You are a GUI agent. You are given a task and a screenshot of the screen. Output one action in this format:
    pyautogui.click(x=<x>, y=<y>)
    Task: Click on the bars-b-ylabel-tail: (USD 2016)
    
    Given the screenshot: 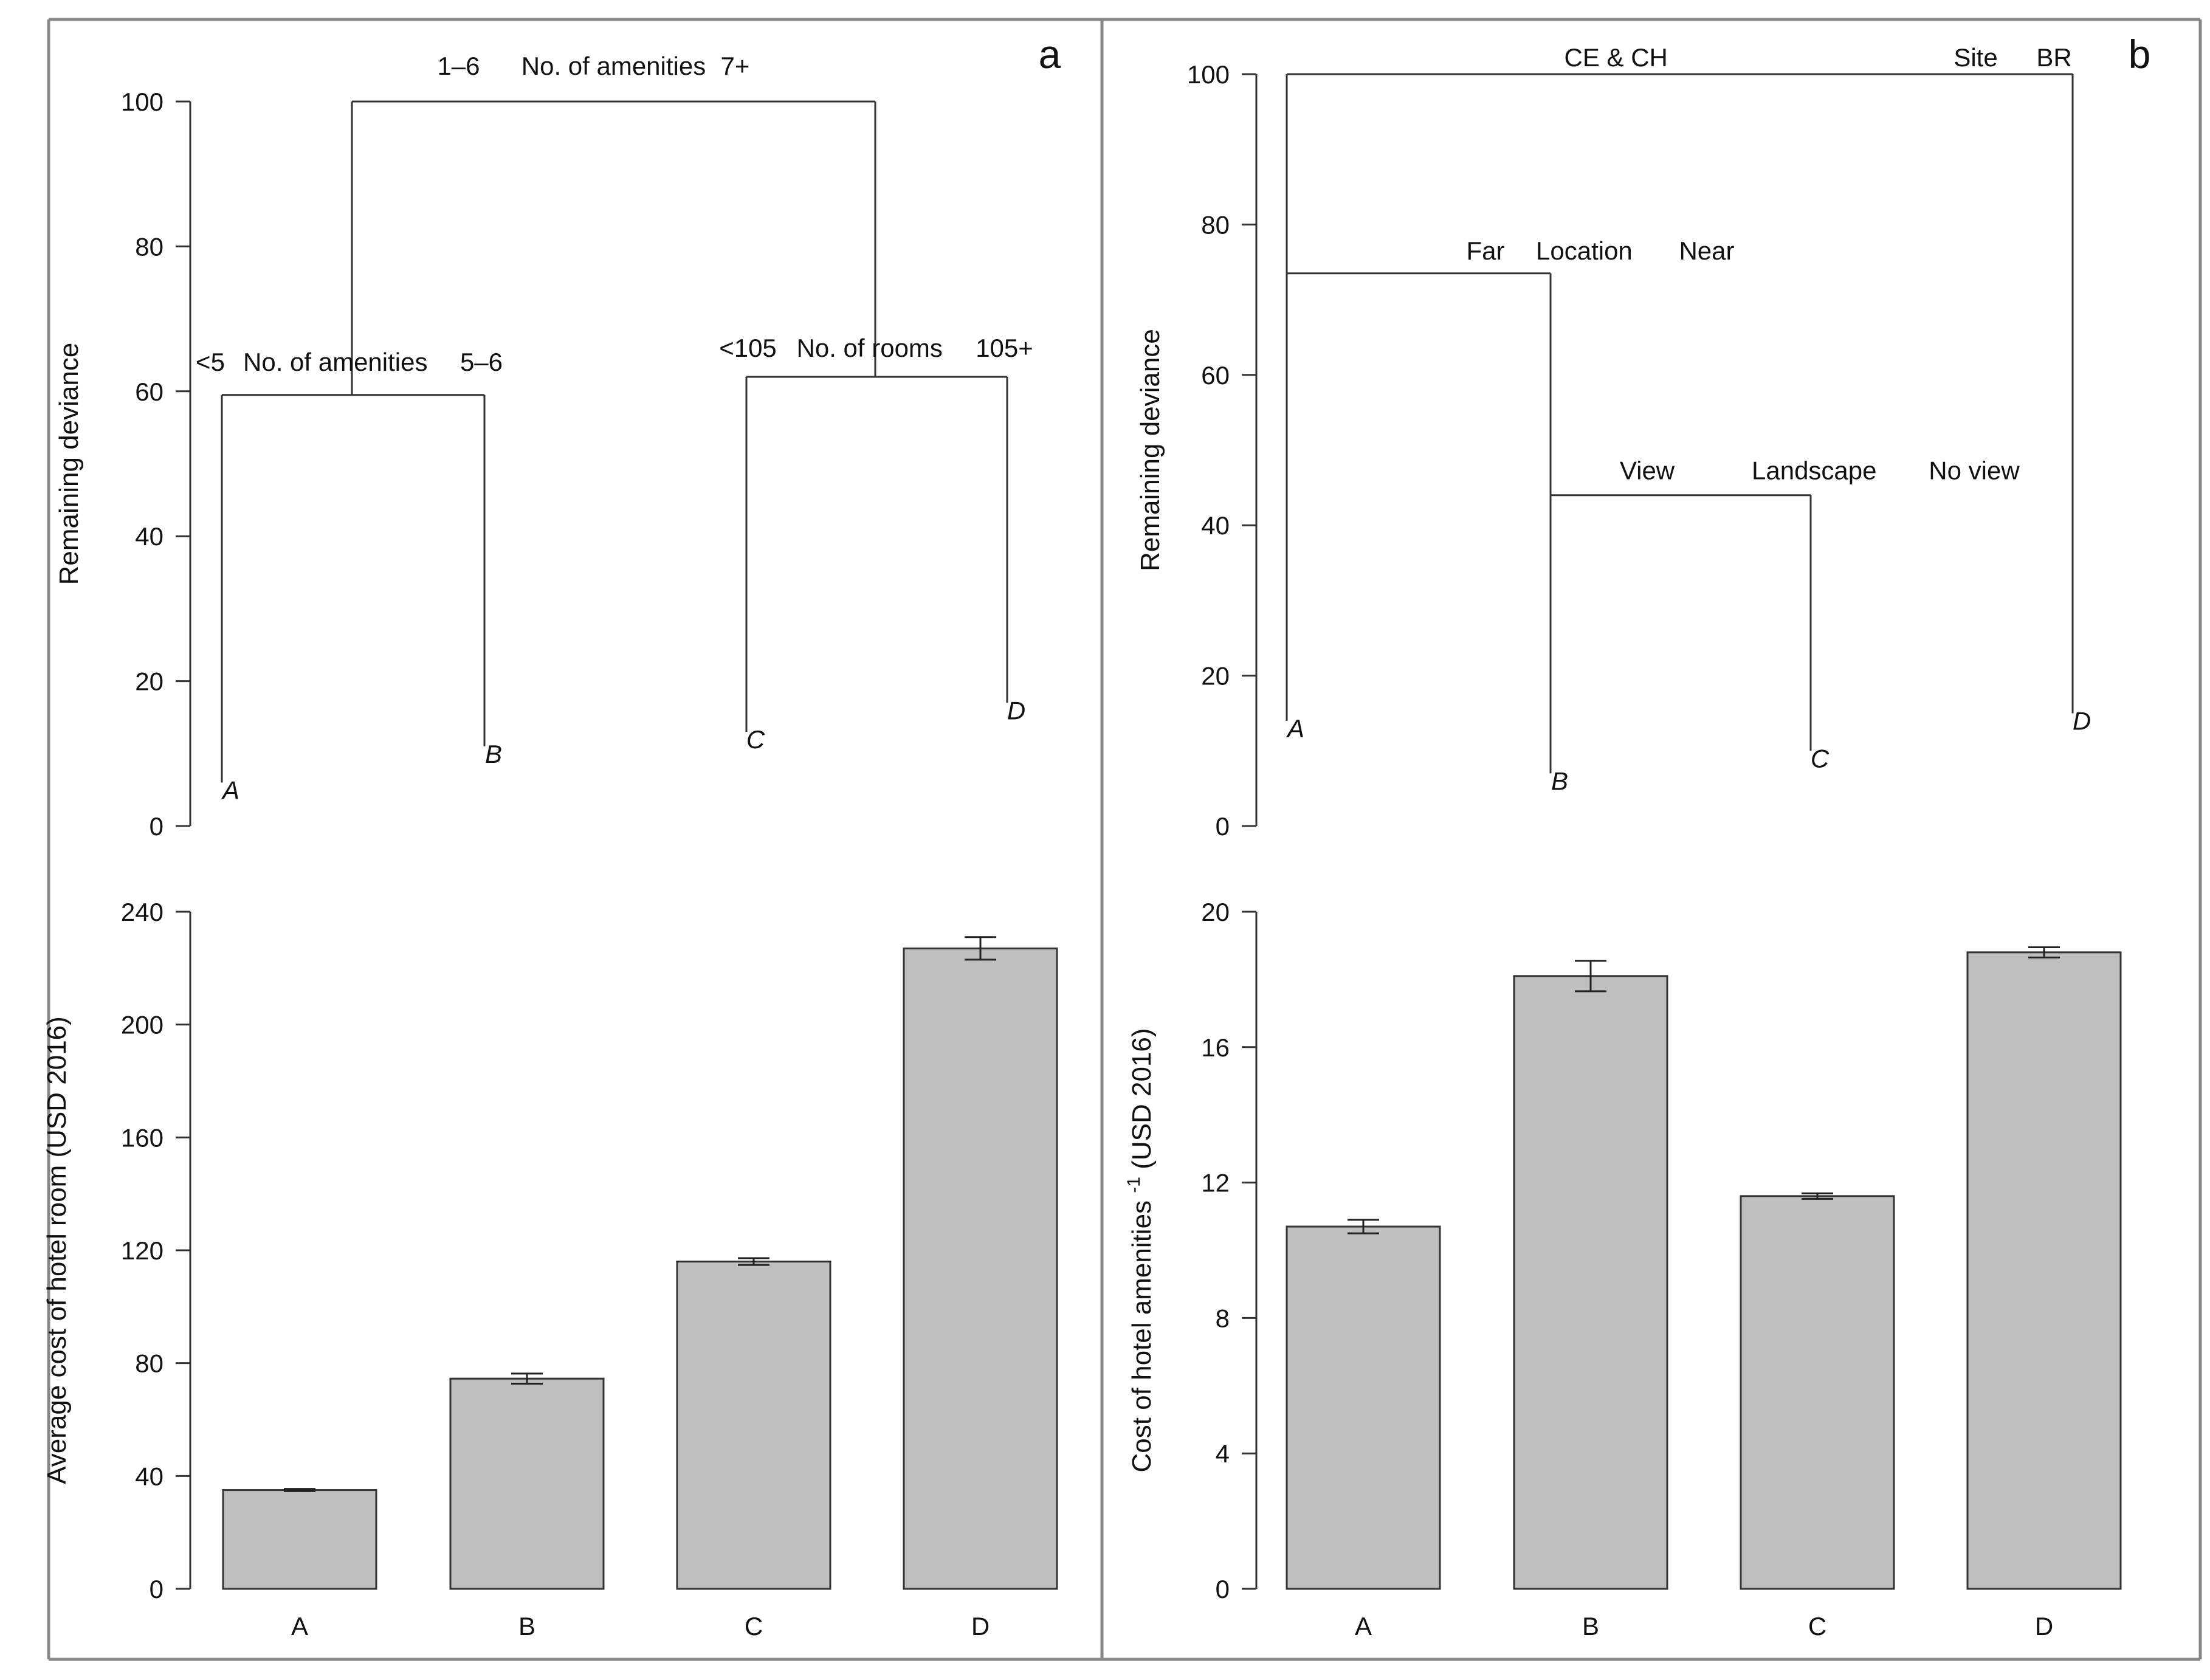 What is the action you would take?
    pyautogui.click(x=1142, y=1102)
    